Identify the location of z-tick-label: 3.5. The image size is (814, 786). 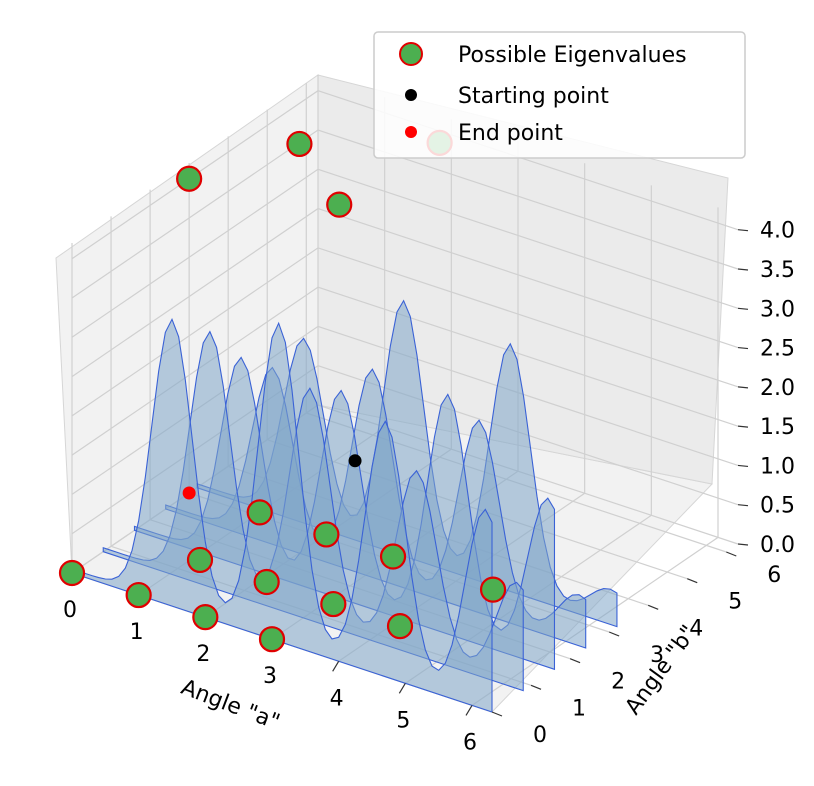
(777, 270).